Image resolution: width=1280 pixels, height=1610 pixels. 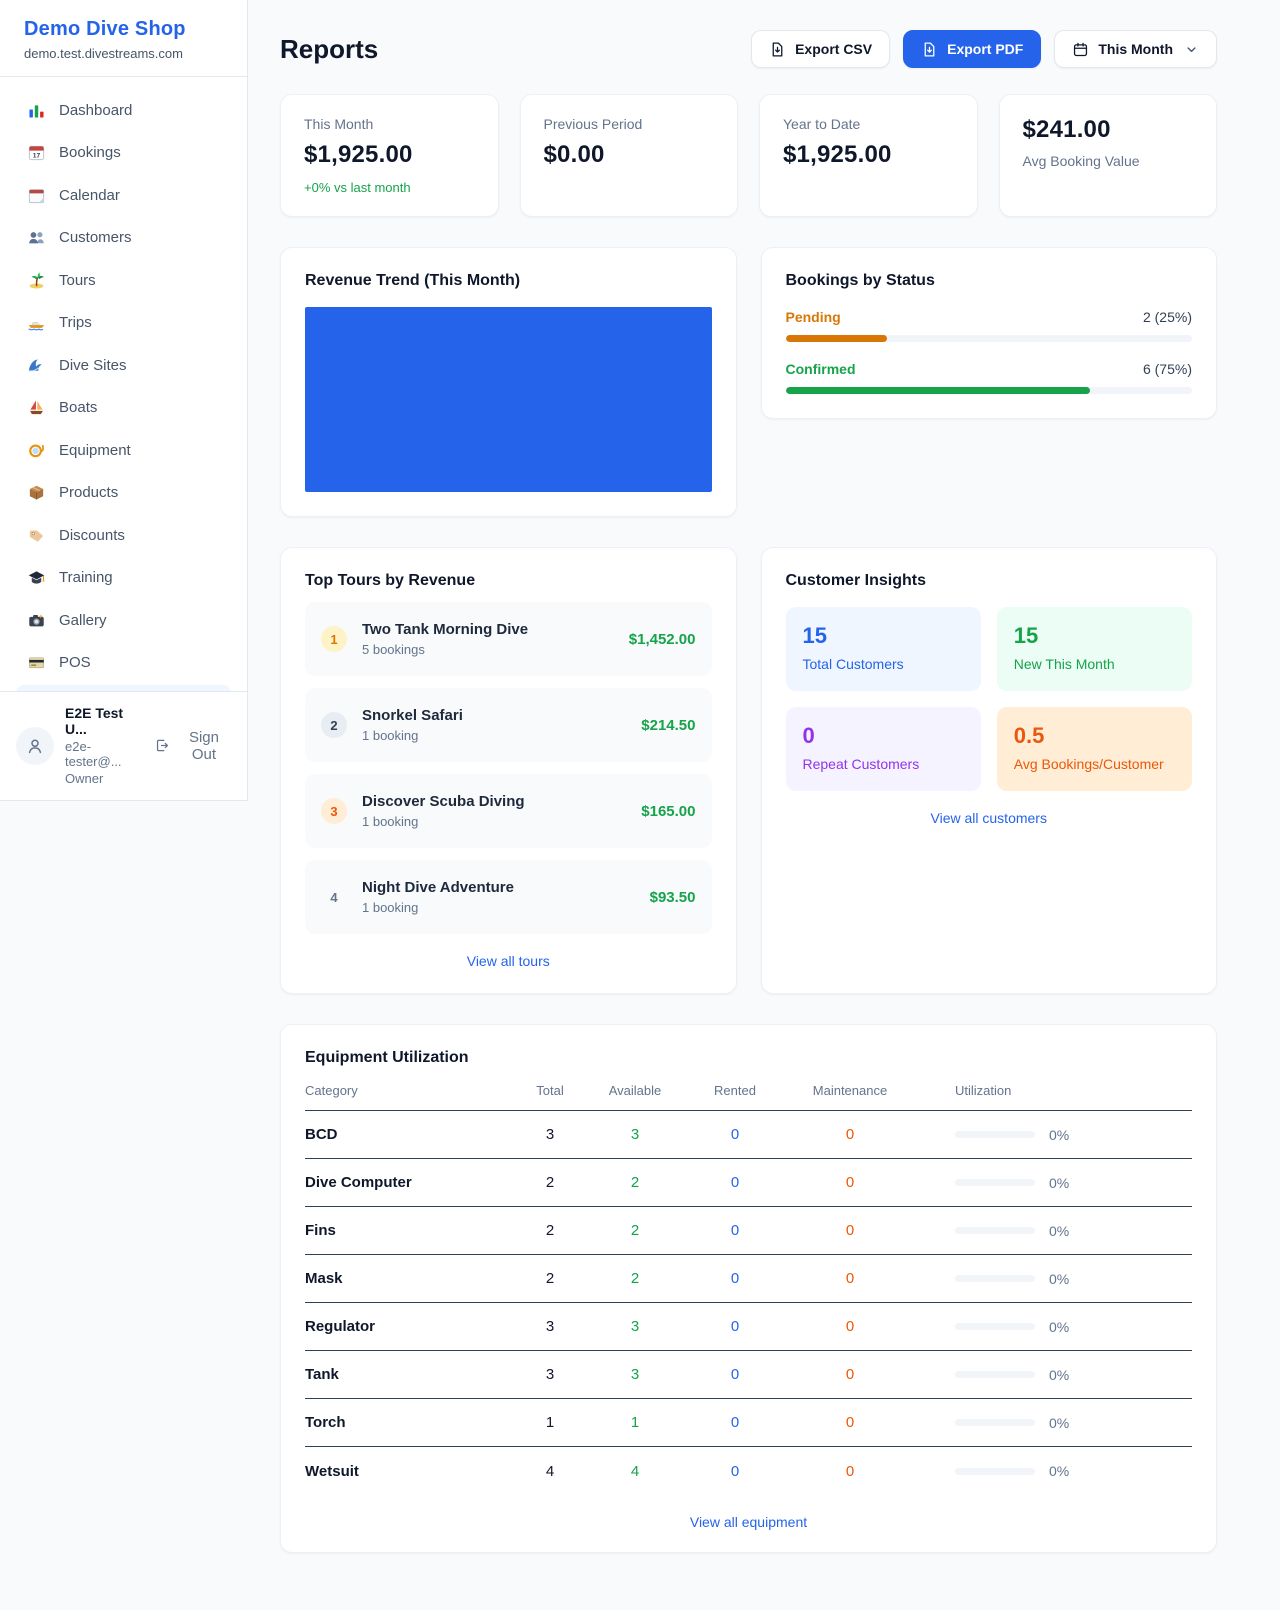 What do you see at coordinates (777, 49) in the screenshot?
I see `file-download-icon` at bounding box center [777, 49].